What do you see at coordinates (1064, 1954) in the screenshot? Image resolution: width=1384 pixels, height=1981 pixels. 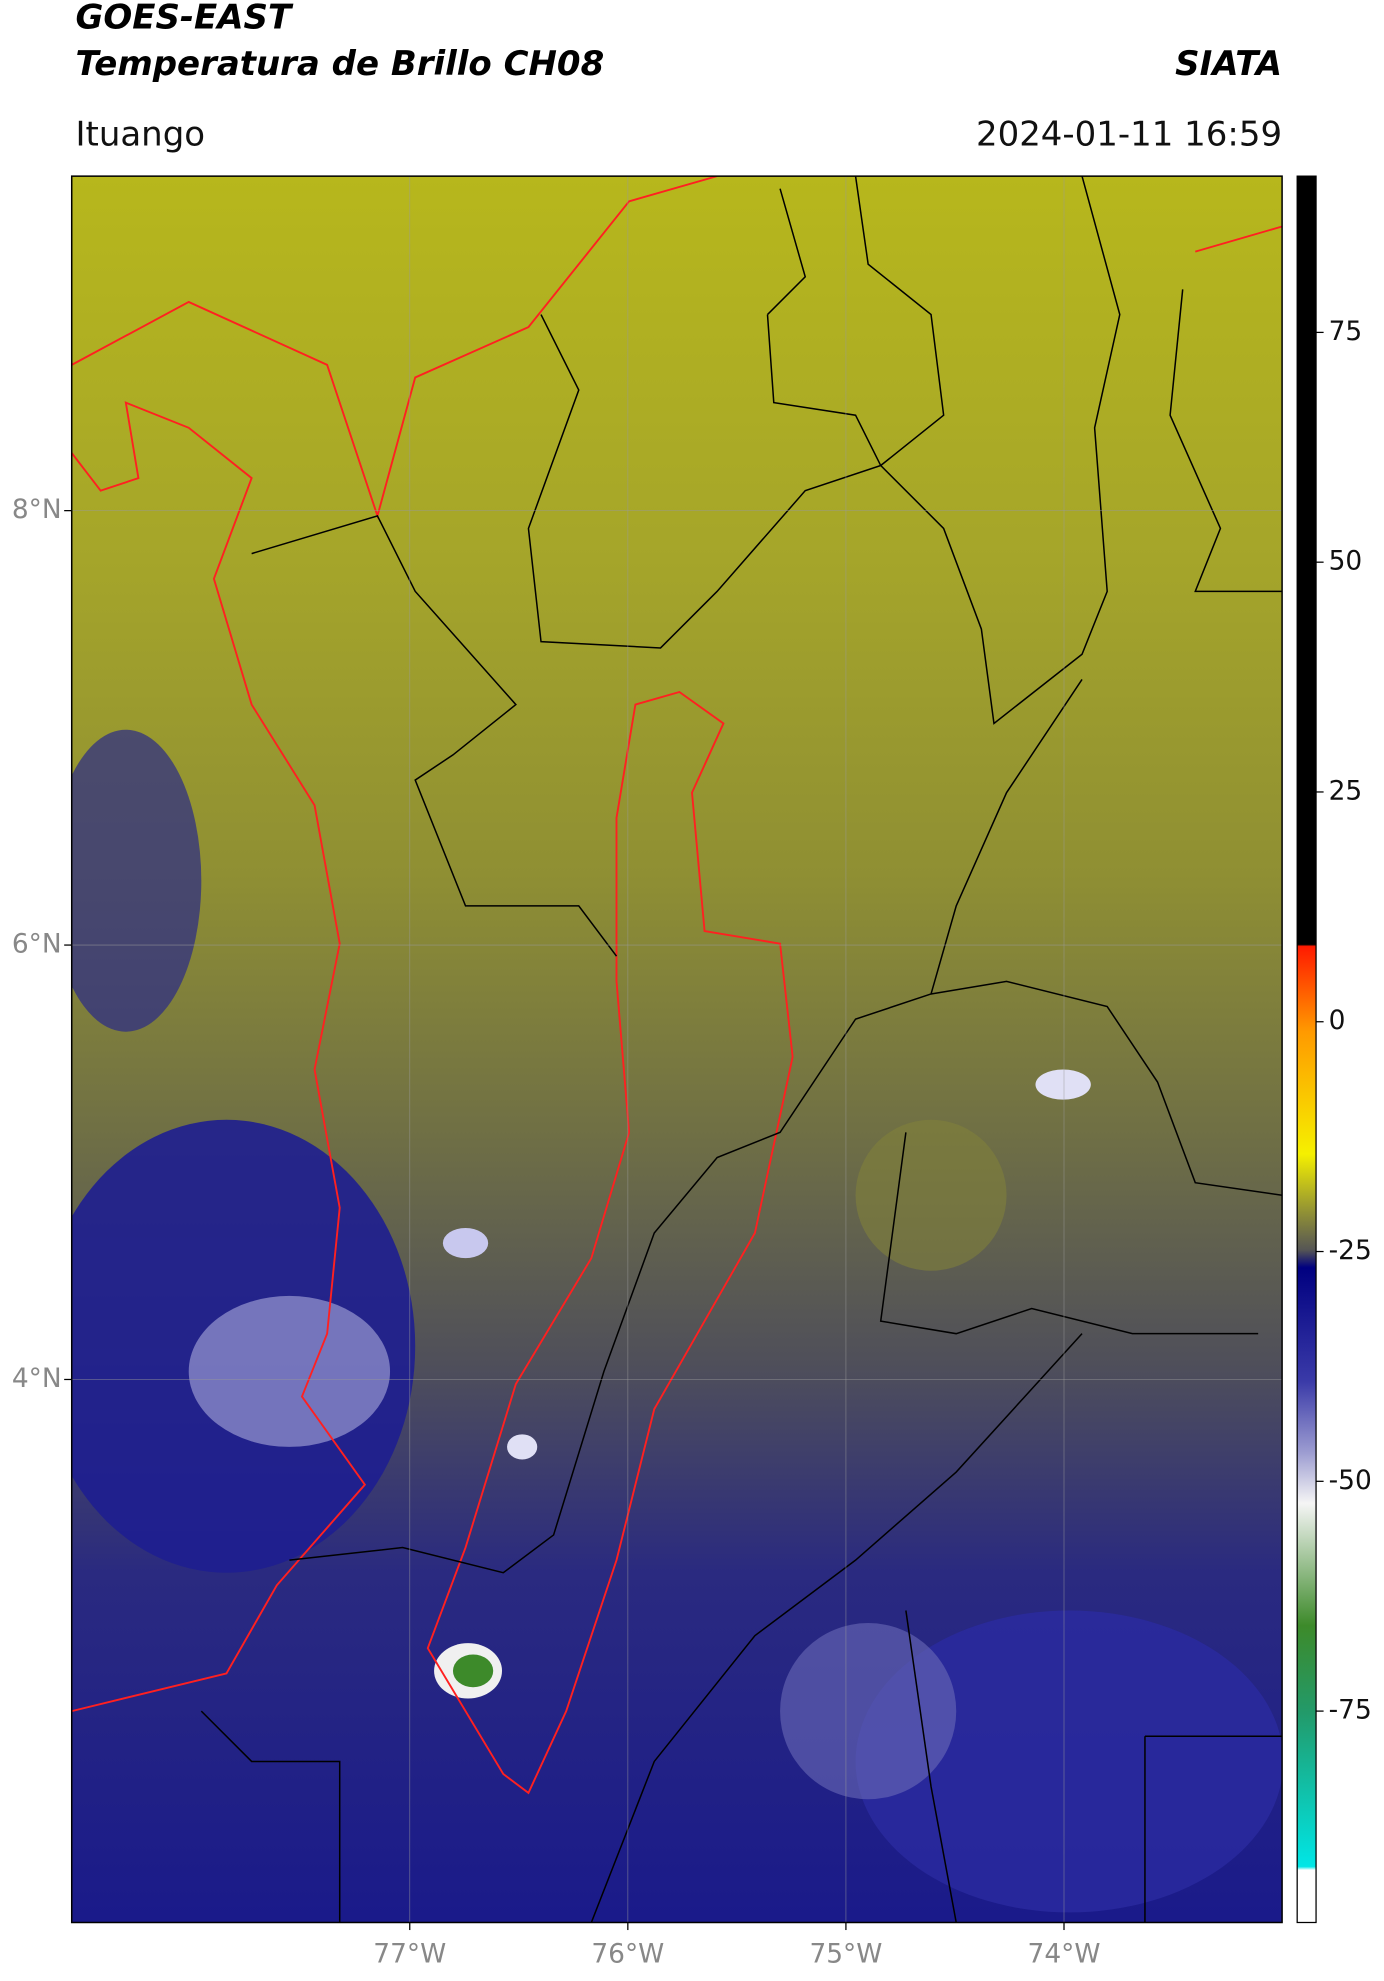 I see `lon-tick-label: 74°W` at bounding box center [1064, 1954].